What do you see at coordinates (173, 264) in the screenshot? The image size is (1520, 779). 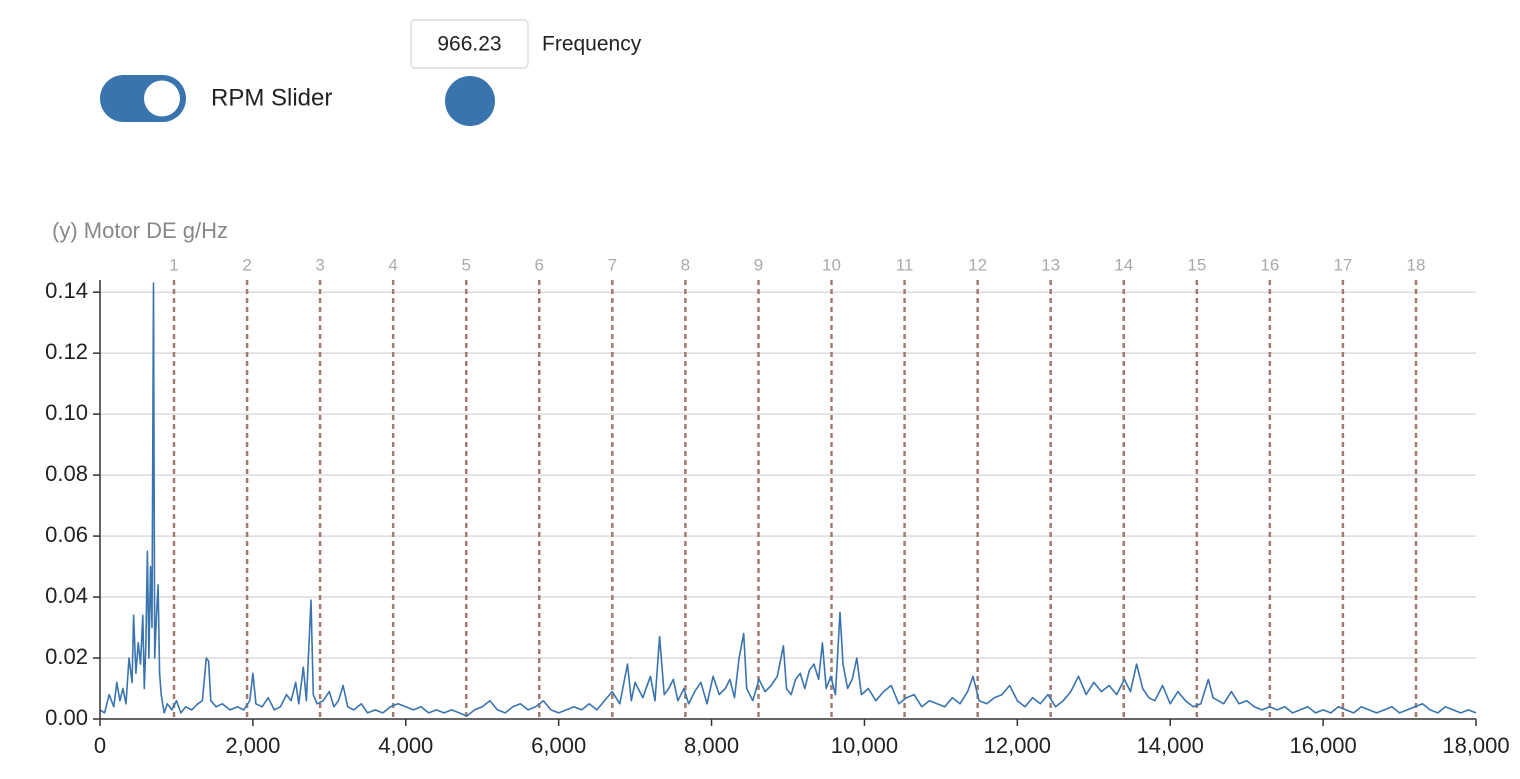 I see `harmonic-label: 1` at bounding box center [173, 264].